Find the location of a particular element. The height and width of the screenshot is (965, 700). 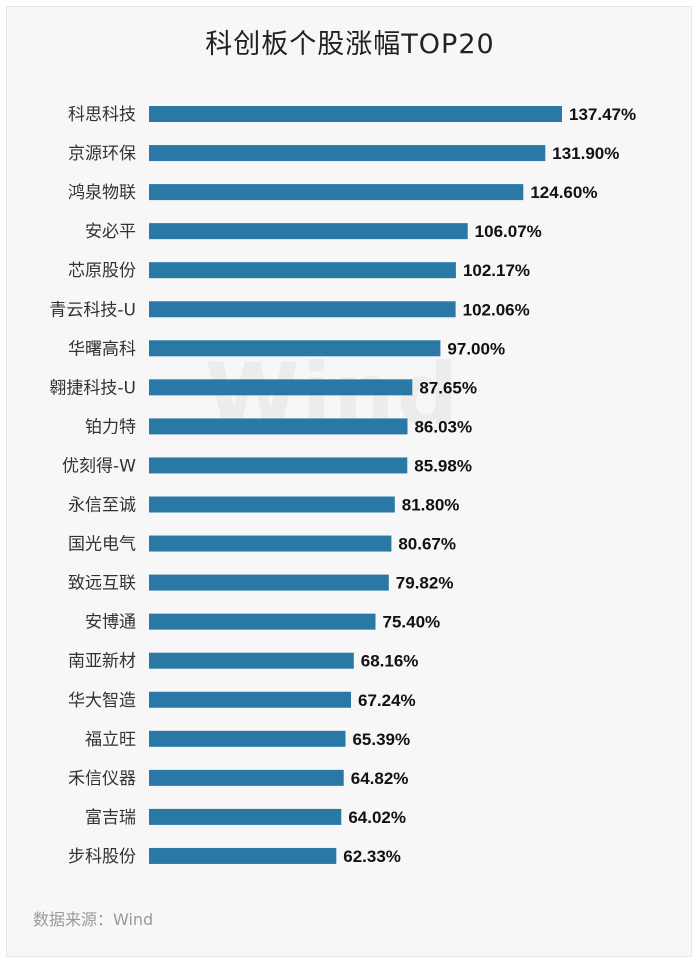

value-label: 102.06% is located at coordinates (496, 309).